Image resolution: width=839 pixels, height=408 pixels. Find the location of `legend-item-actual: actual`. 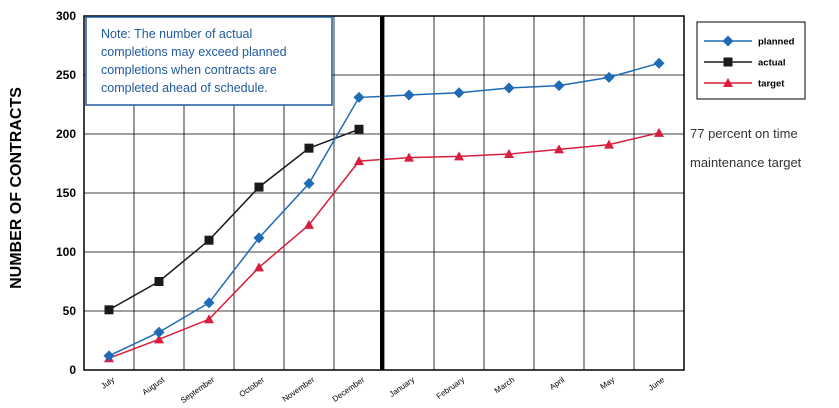

legend-item-actual: actual is located at coordinates (744, 63).